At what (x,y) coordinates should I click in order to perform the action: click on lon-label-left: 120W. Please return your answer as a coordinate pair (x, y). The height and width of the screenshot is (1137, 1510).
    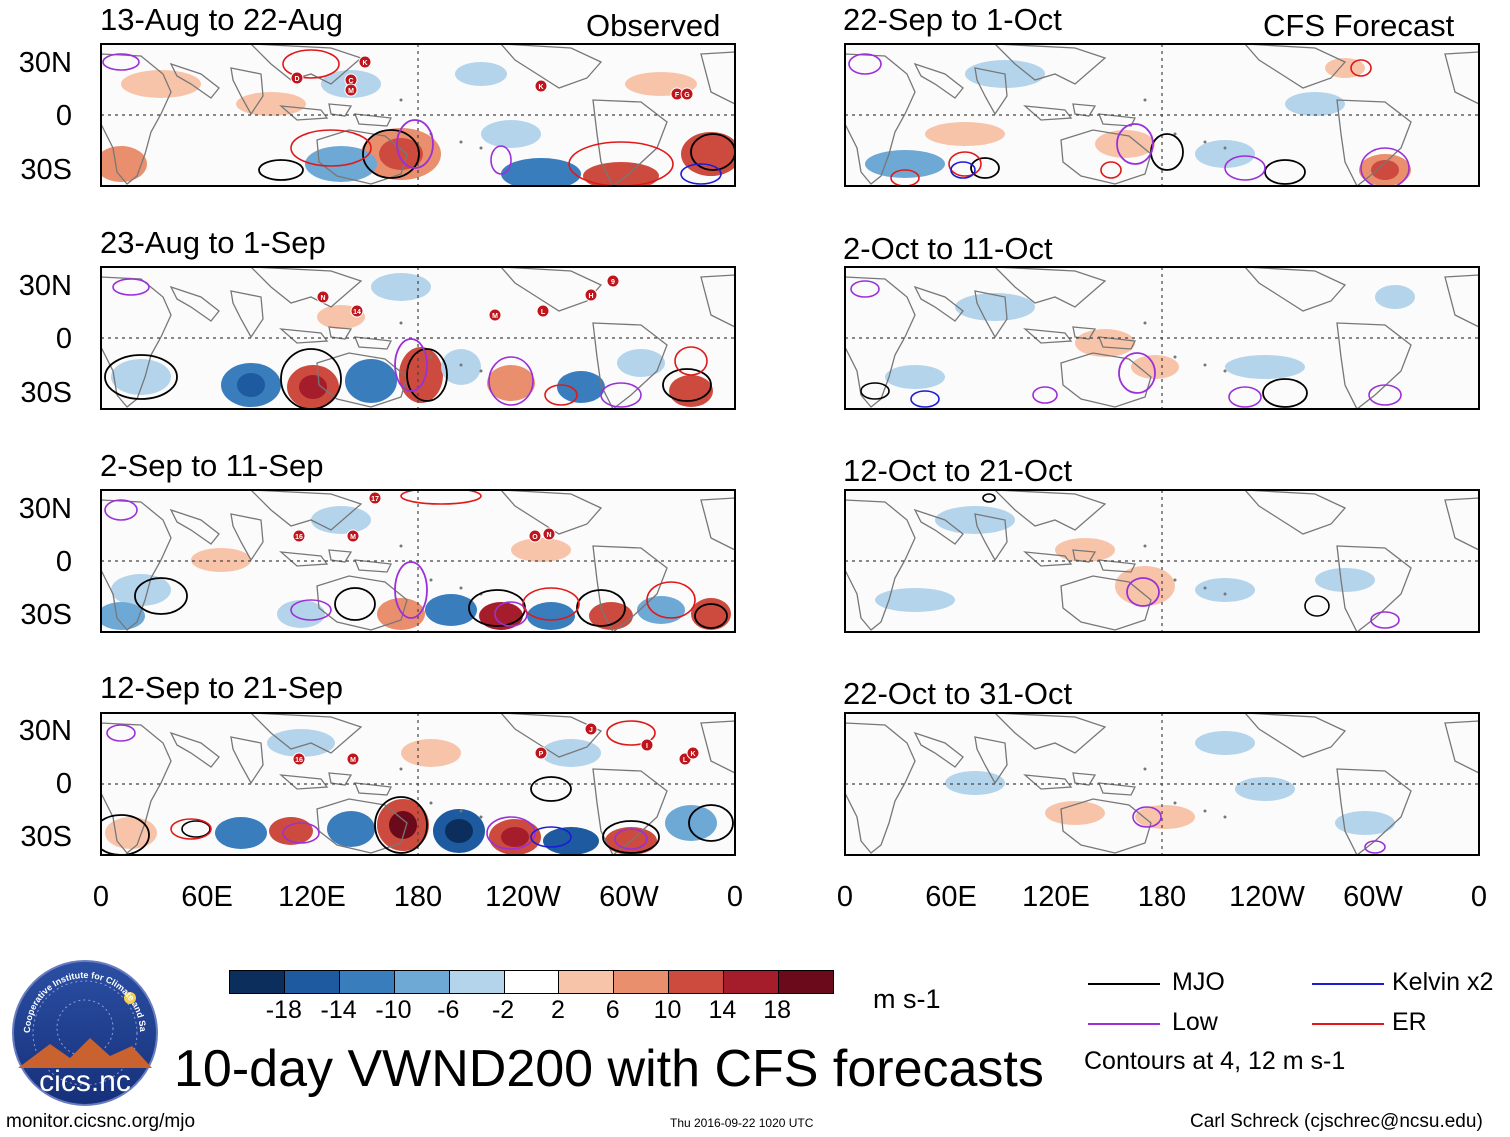
    Looking at the image, I should click on (523, 897).